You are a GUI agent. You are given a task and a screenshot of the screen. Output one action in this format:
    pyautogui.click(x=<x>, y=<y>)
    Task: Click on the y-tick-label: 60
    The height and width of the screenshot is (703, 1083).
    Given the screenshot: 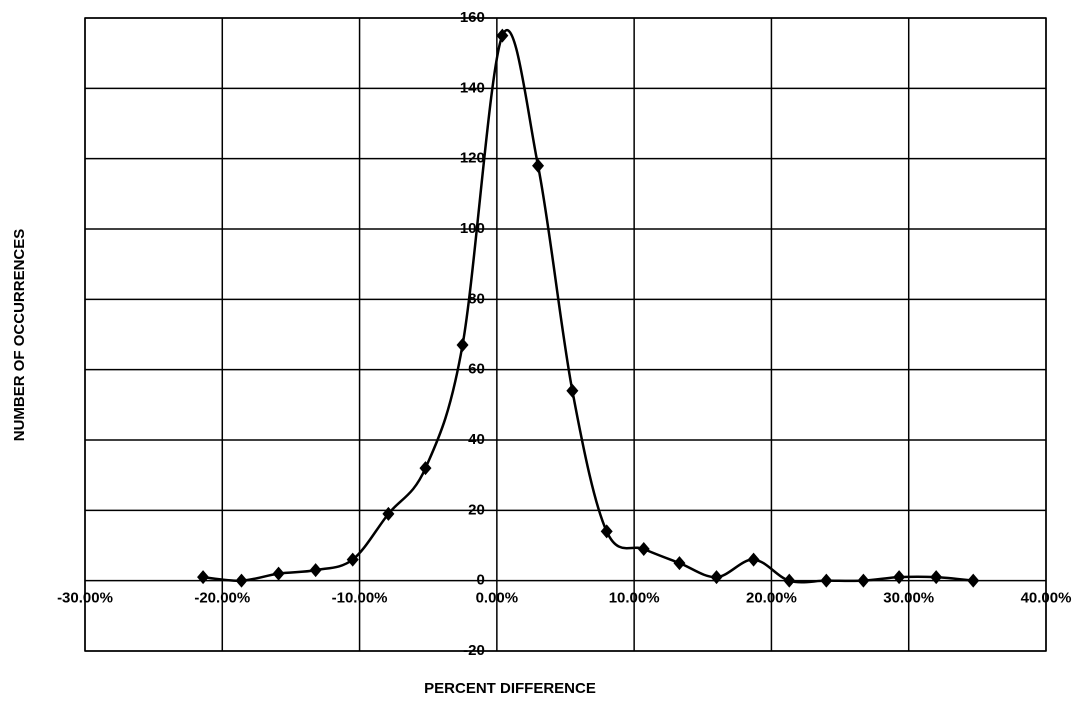 What is the action you would take?
    pyautogui.click(x=476, y=369)
    